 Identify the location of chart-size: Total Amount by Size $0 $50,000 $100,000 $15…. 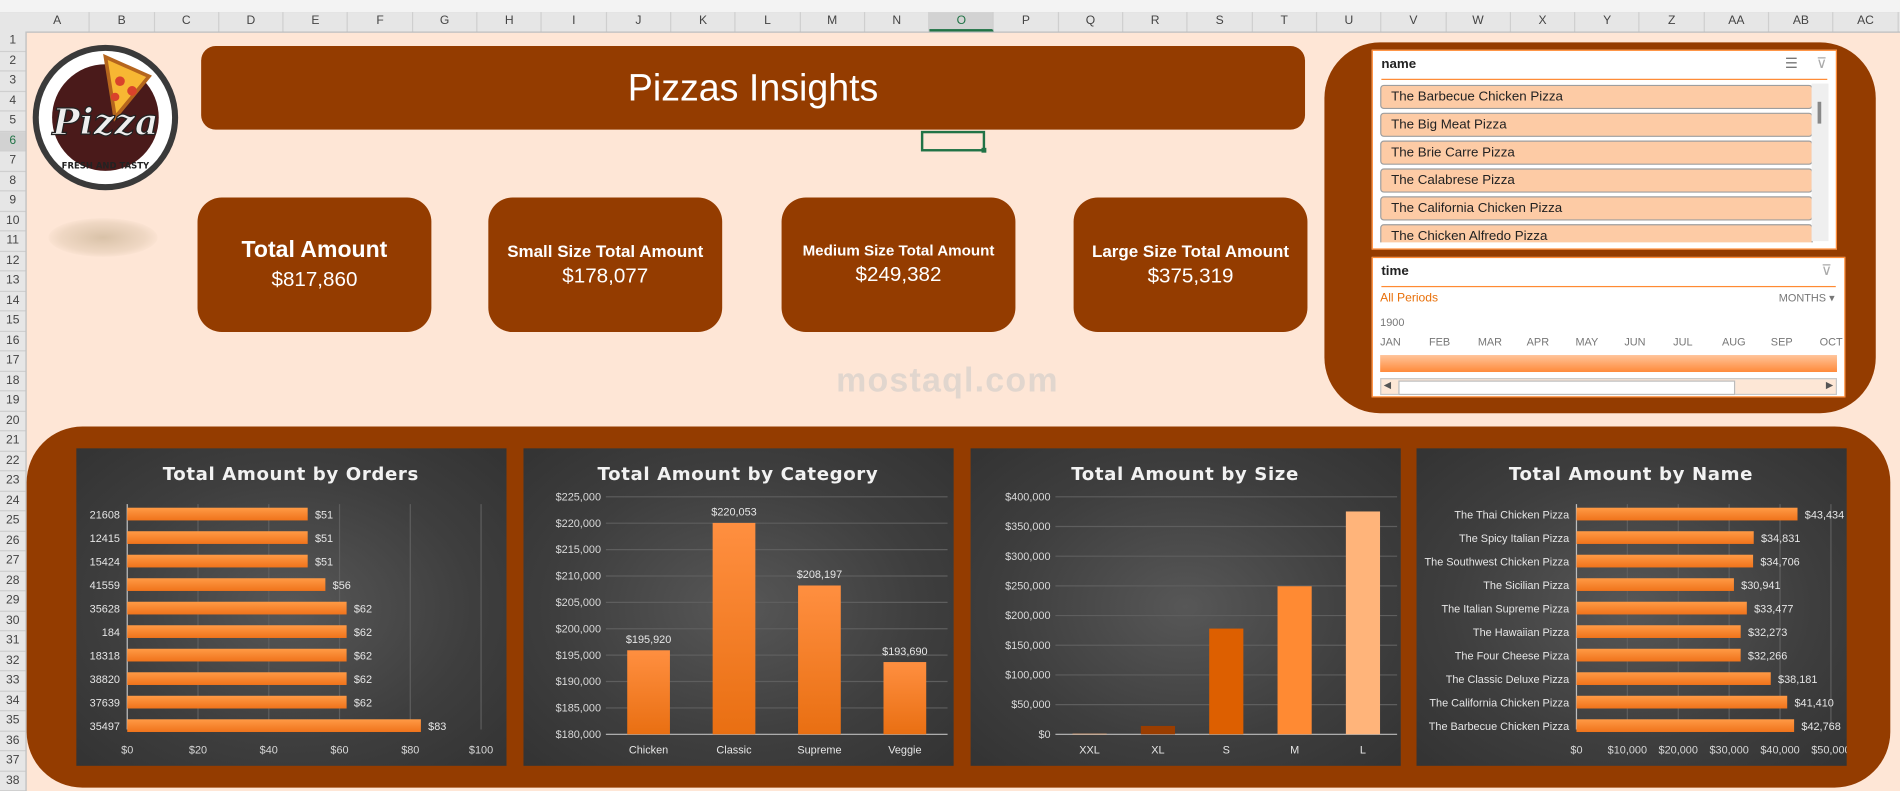
(1185, 607).